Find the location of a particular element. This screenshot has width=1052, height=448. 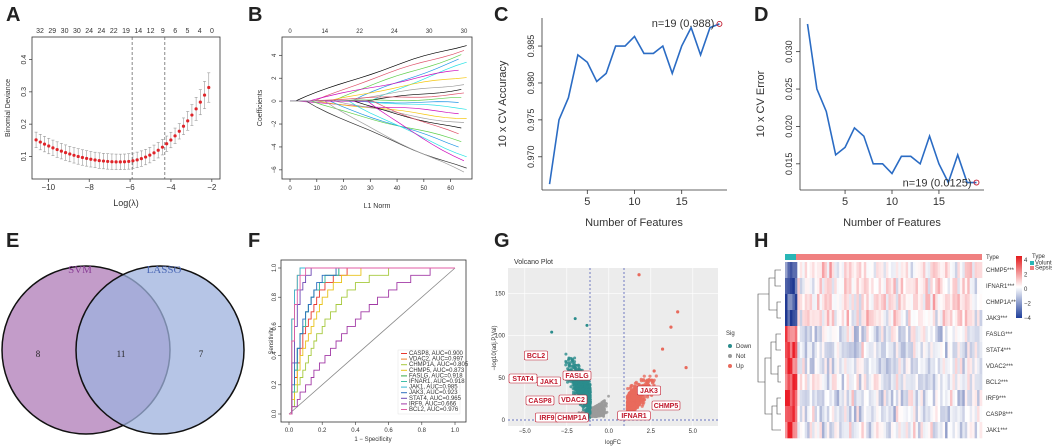

volcano-xtick-label: 5.0 is located at coordinates (693, 432).